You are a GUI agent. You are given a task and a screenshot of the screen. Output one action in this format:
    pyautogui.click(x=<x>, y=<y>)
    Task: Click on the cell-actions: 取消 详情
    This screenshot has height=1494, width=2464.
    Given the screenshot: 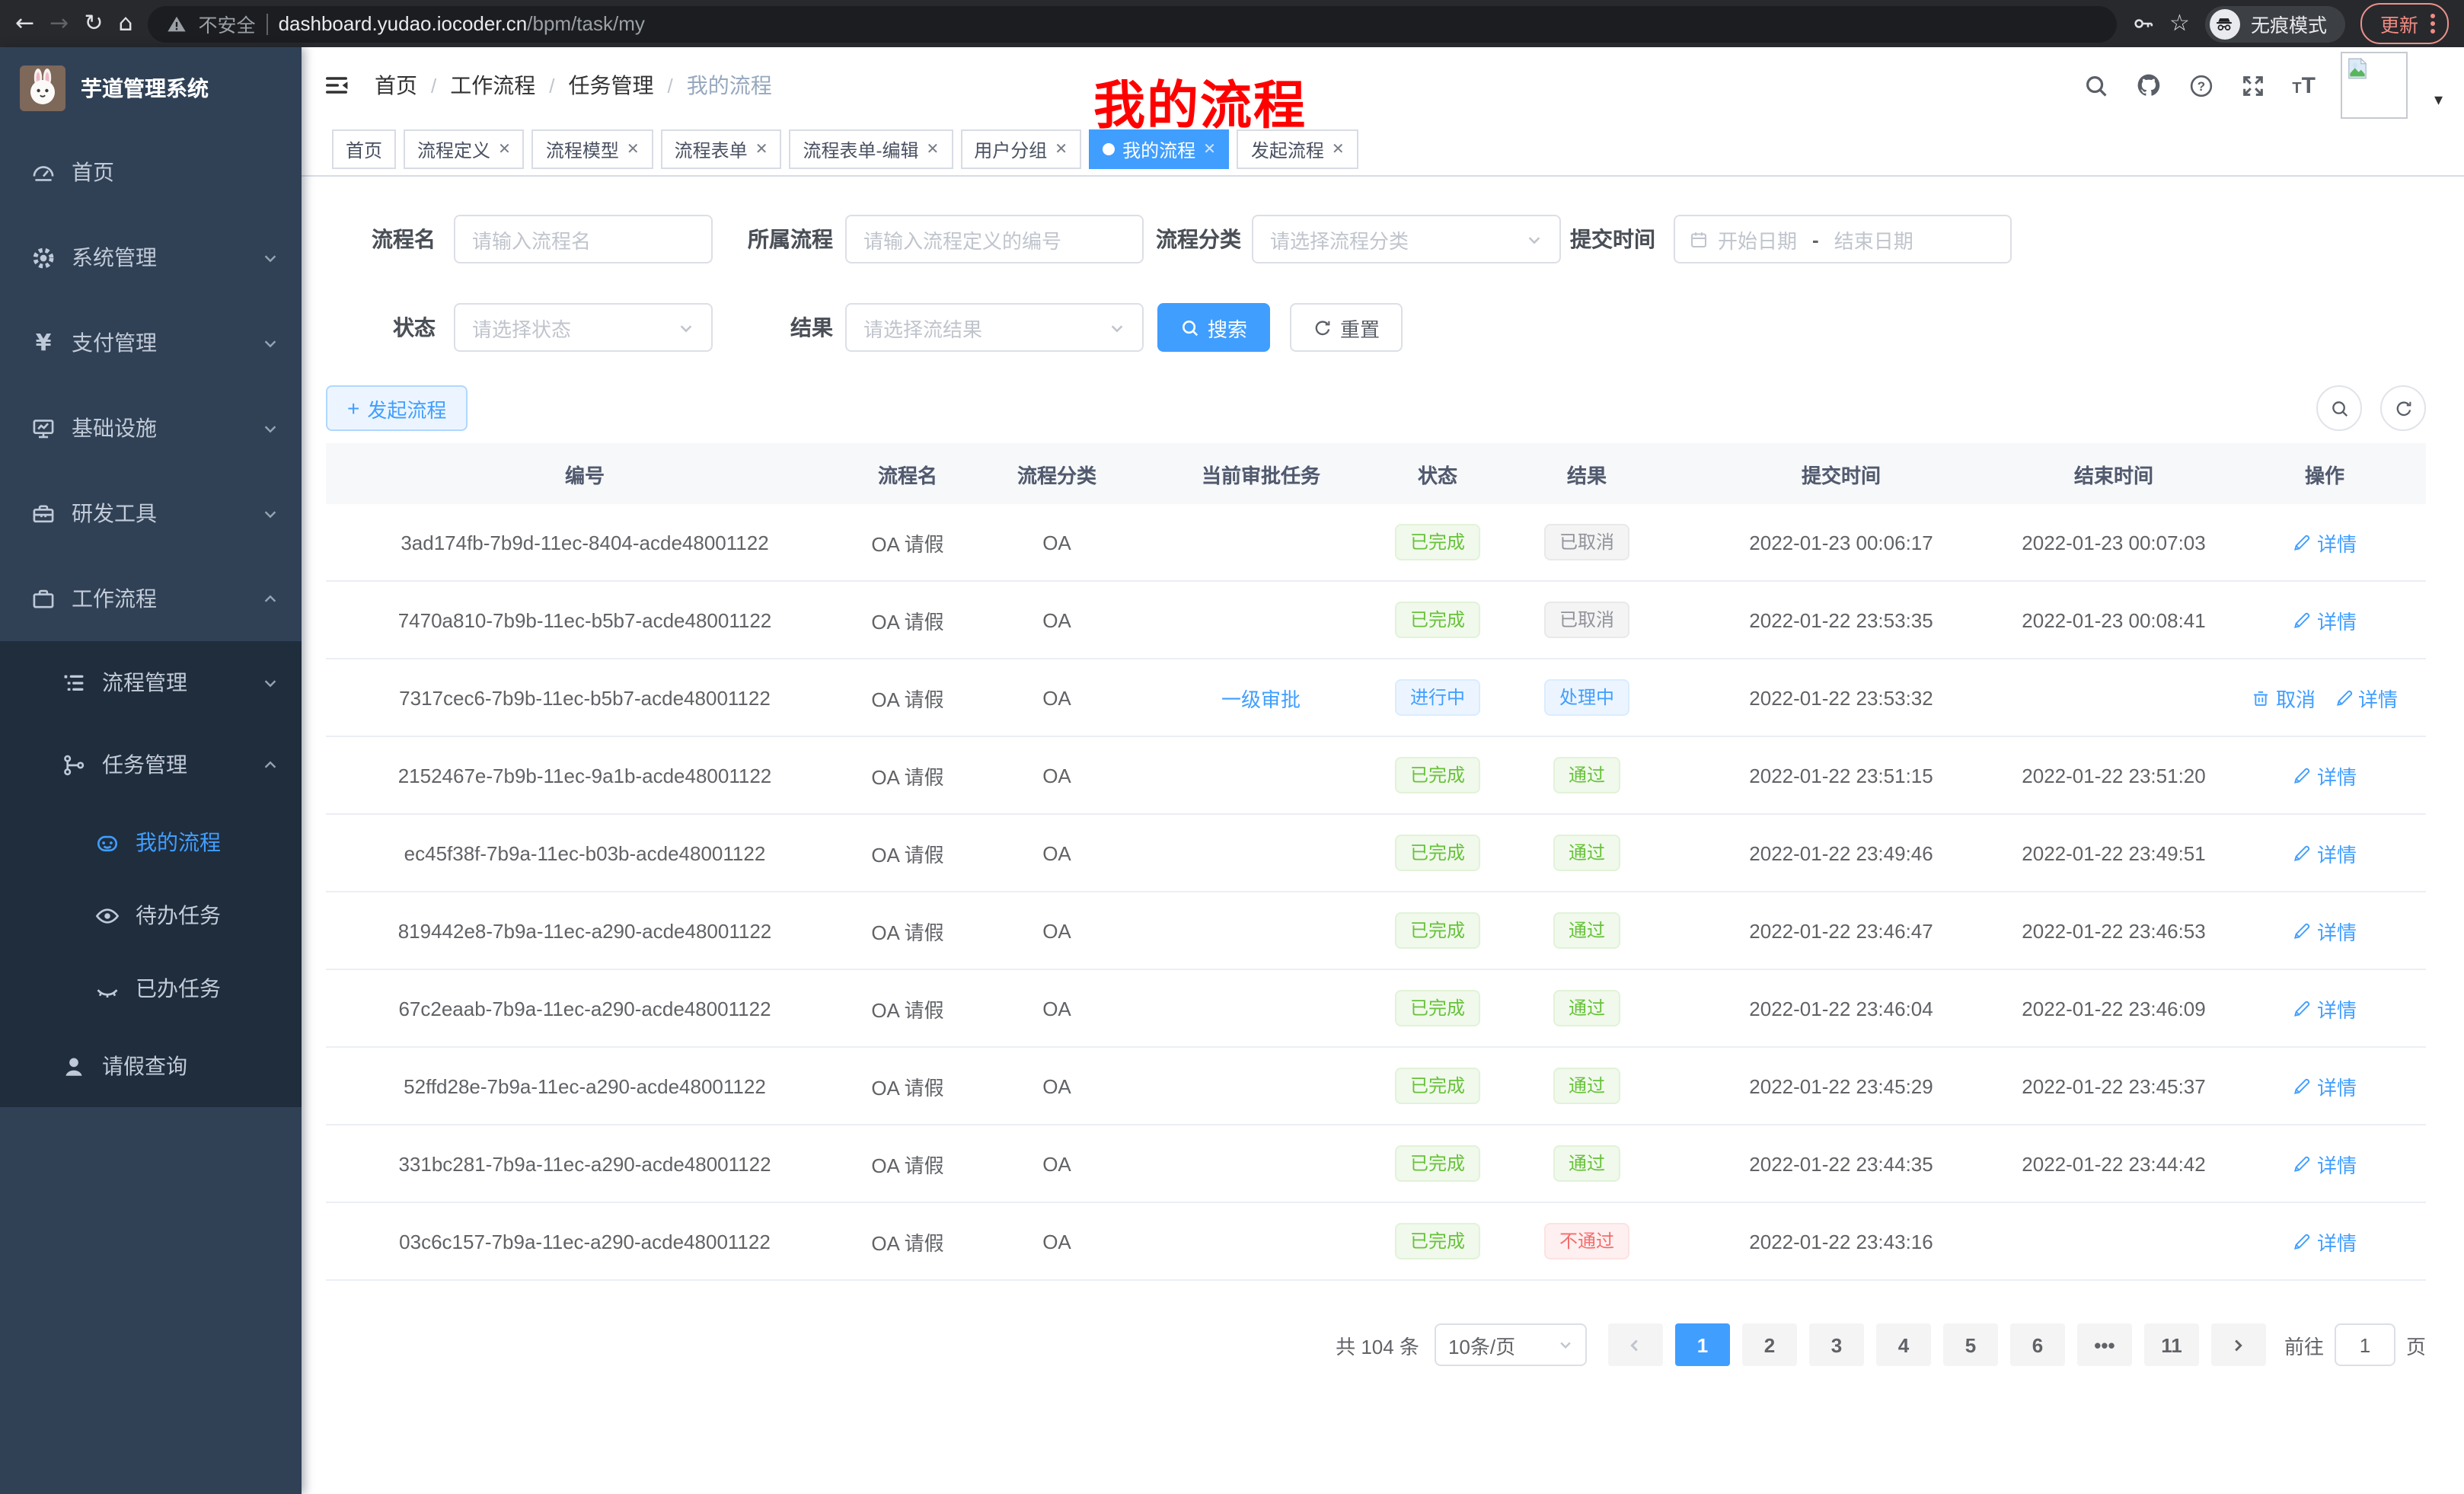 What is the action you would take?
    pyautogui.click(x=2324, y=697)
    